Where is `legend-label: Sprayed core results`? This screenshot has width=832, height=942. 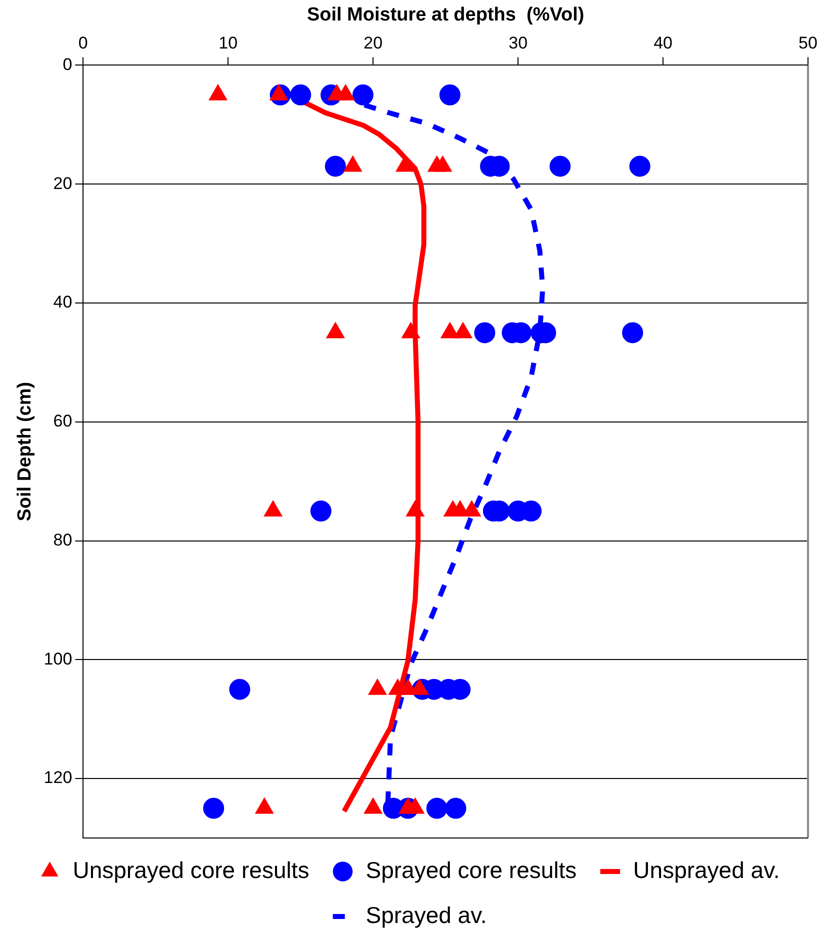
legend-label: Sprayed core results is located at coordinates (471, 869).